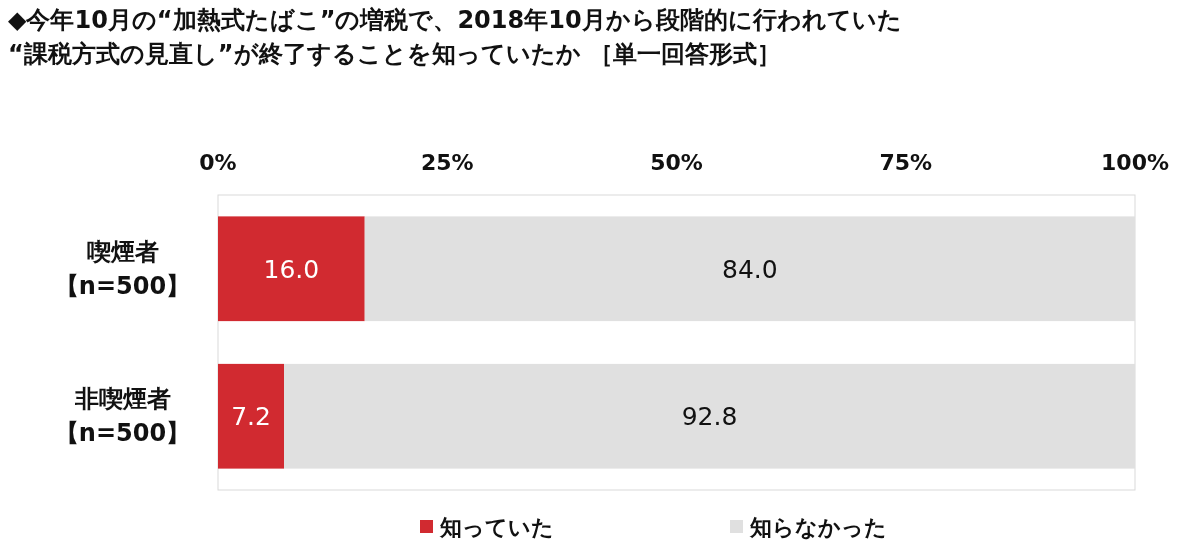 The image size is (1200, 560). What do you see at coordinates (496, 527) in the screenshot?
I see `legend-label: 知っていた` at bounding box center [496, 527].